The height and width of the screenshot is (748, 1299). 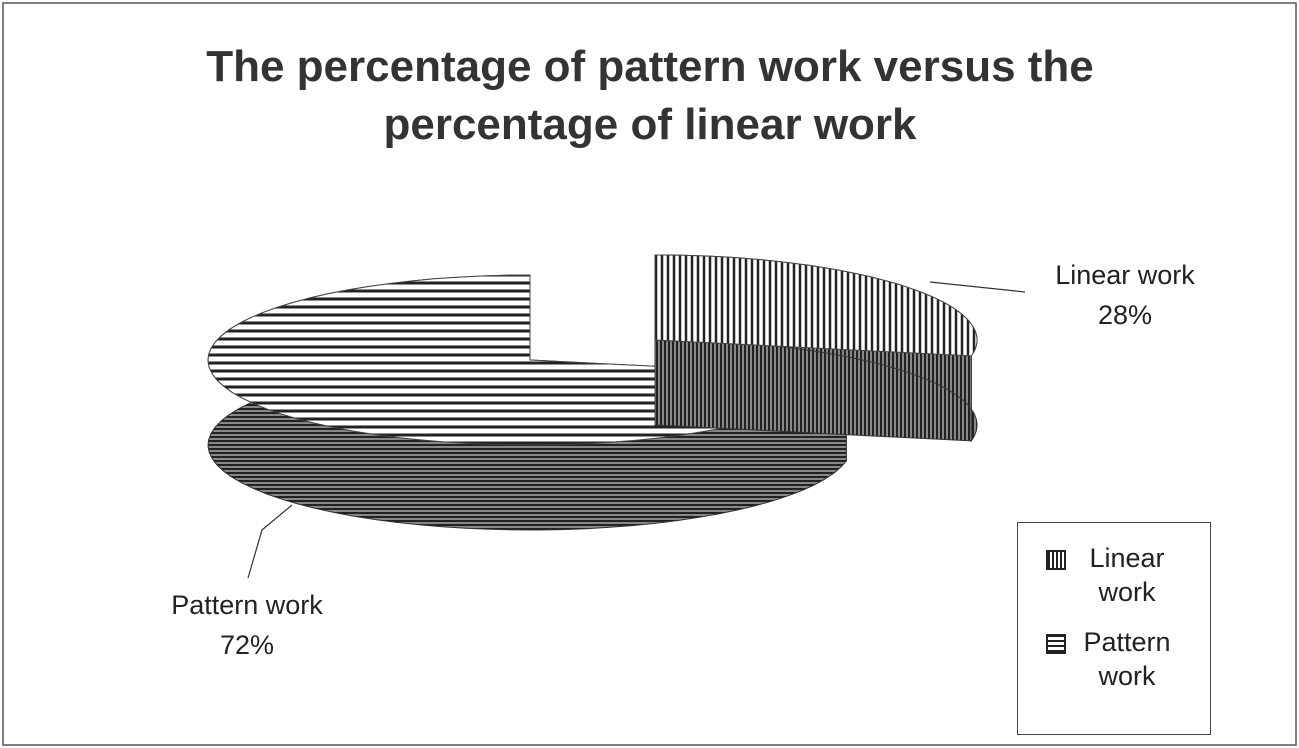 I want to click on pie-slice, so click(x=816, y=305).